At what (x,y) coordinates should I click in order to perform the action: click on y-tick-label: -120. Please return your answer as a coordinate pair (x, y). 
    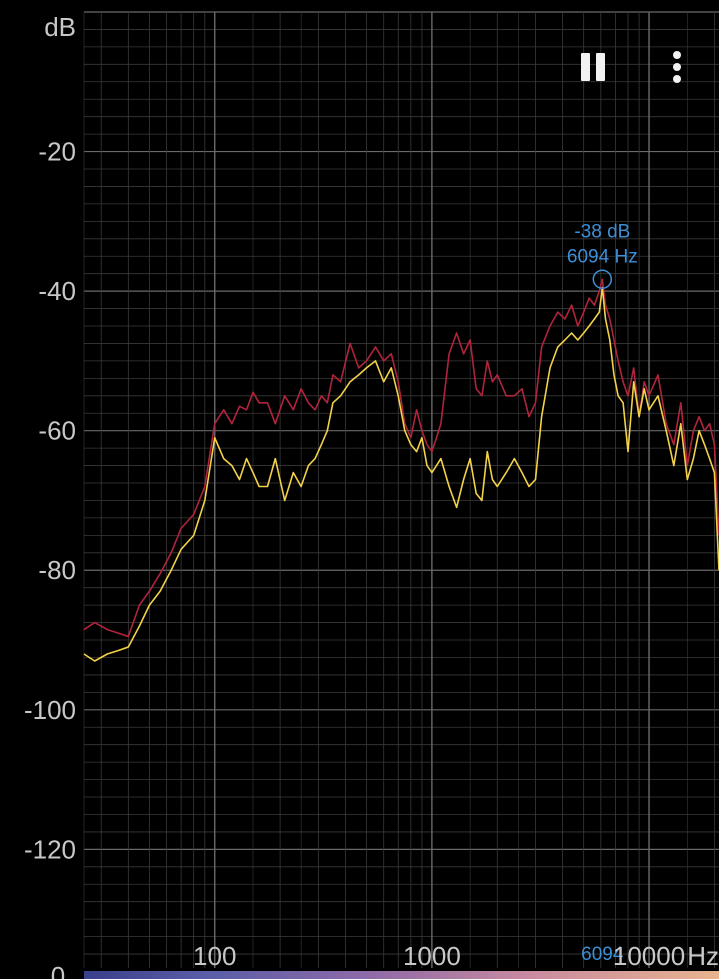
    Looking at the image, I should click on (50, 849).